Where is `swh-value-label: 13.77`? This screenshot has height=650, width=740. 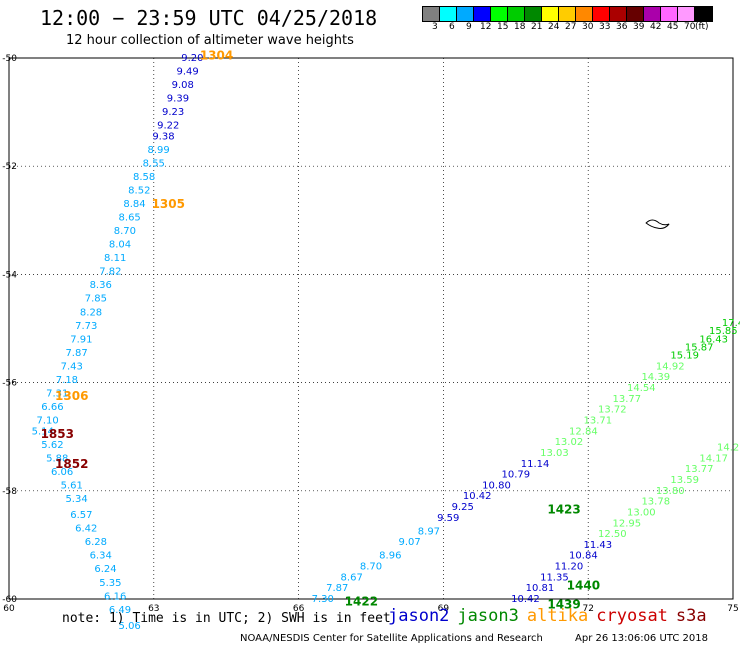 swh-value-label: 13.77 is located at coordinates (626, 399).